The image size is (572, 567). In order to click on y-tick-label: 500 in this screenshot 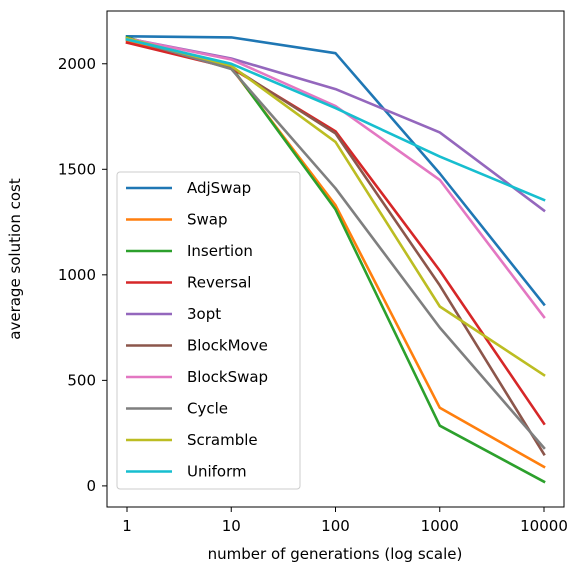, I will do `click(81, 380)`.